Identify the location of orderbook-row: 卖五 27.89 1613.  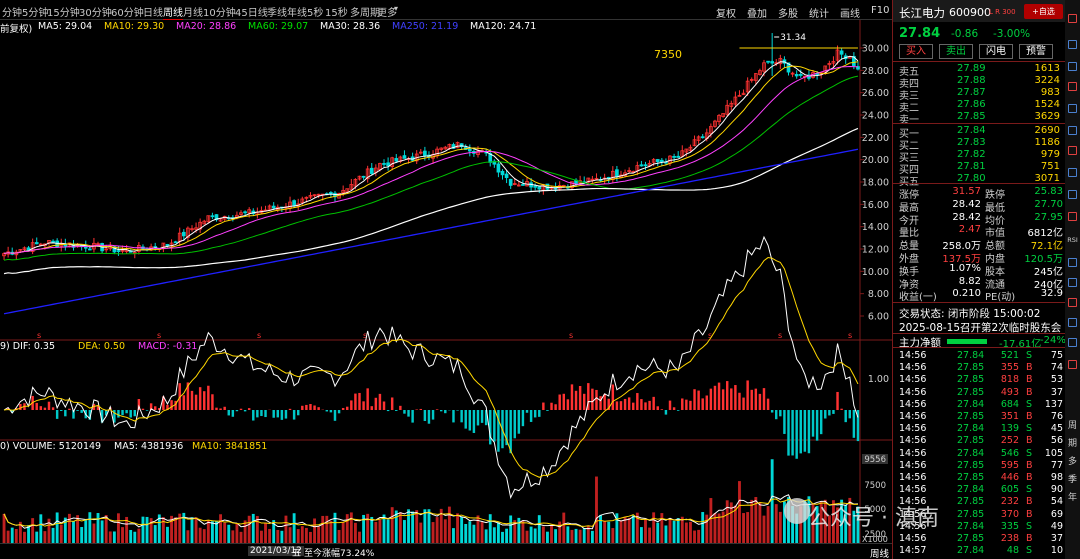
(979, 70).